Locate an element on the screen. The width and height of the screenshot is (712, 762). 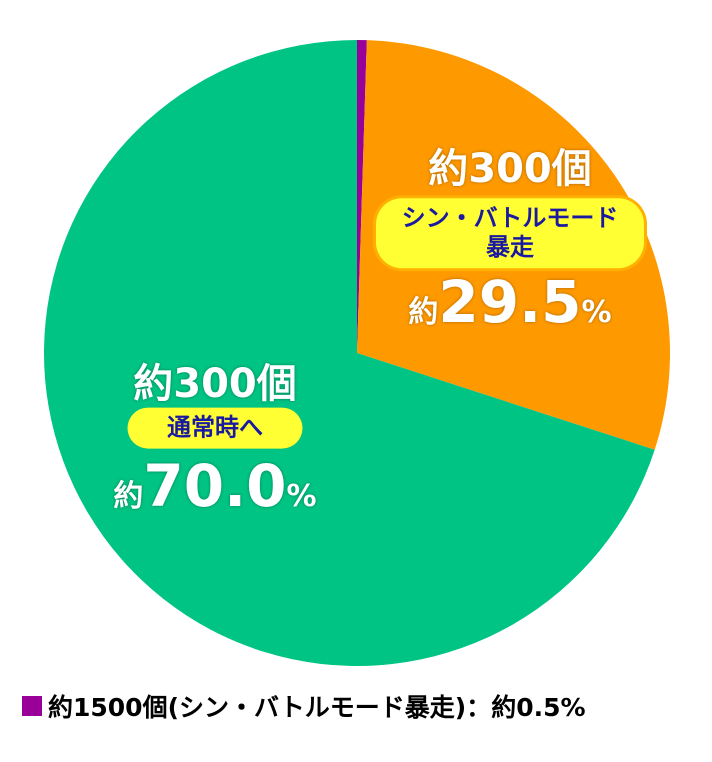
value-label: 約29.5% is located at coordinates (510, 302).